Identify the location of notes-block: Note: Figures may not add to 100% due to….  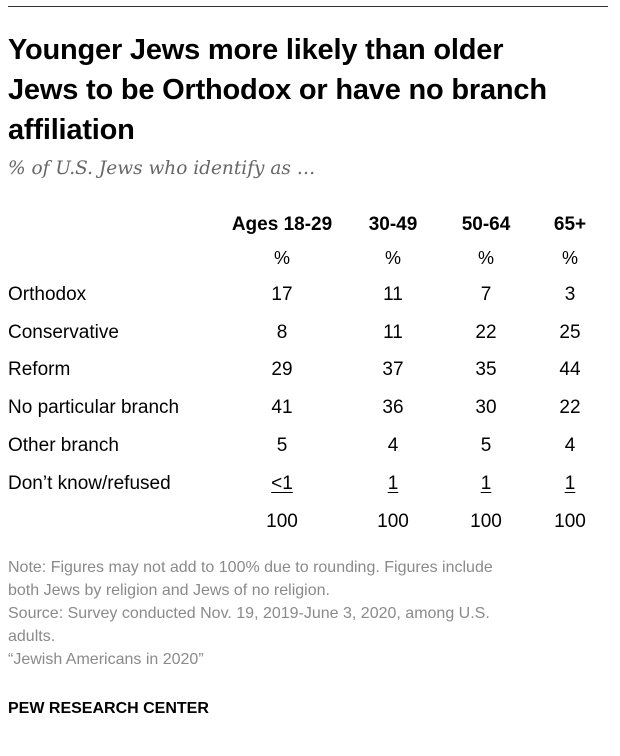
(310, 613).